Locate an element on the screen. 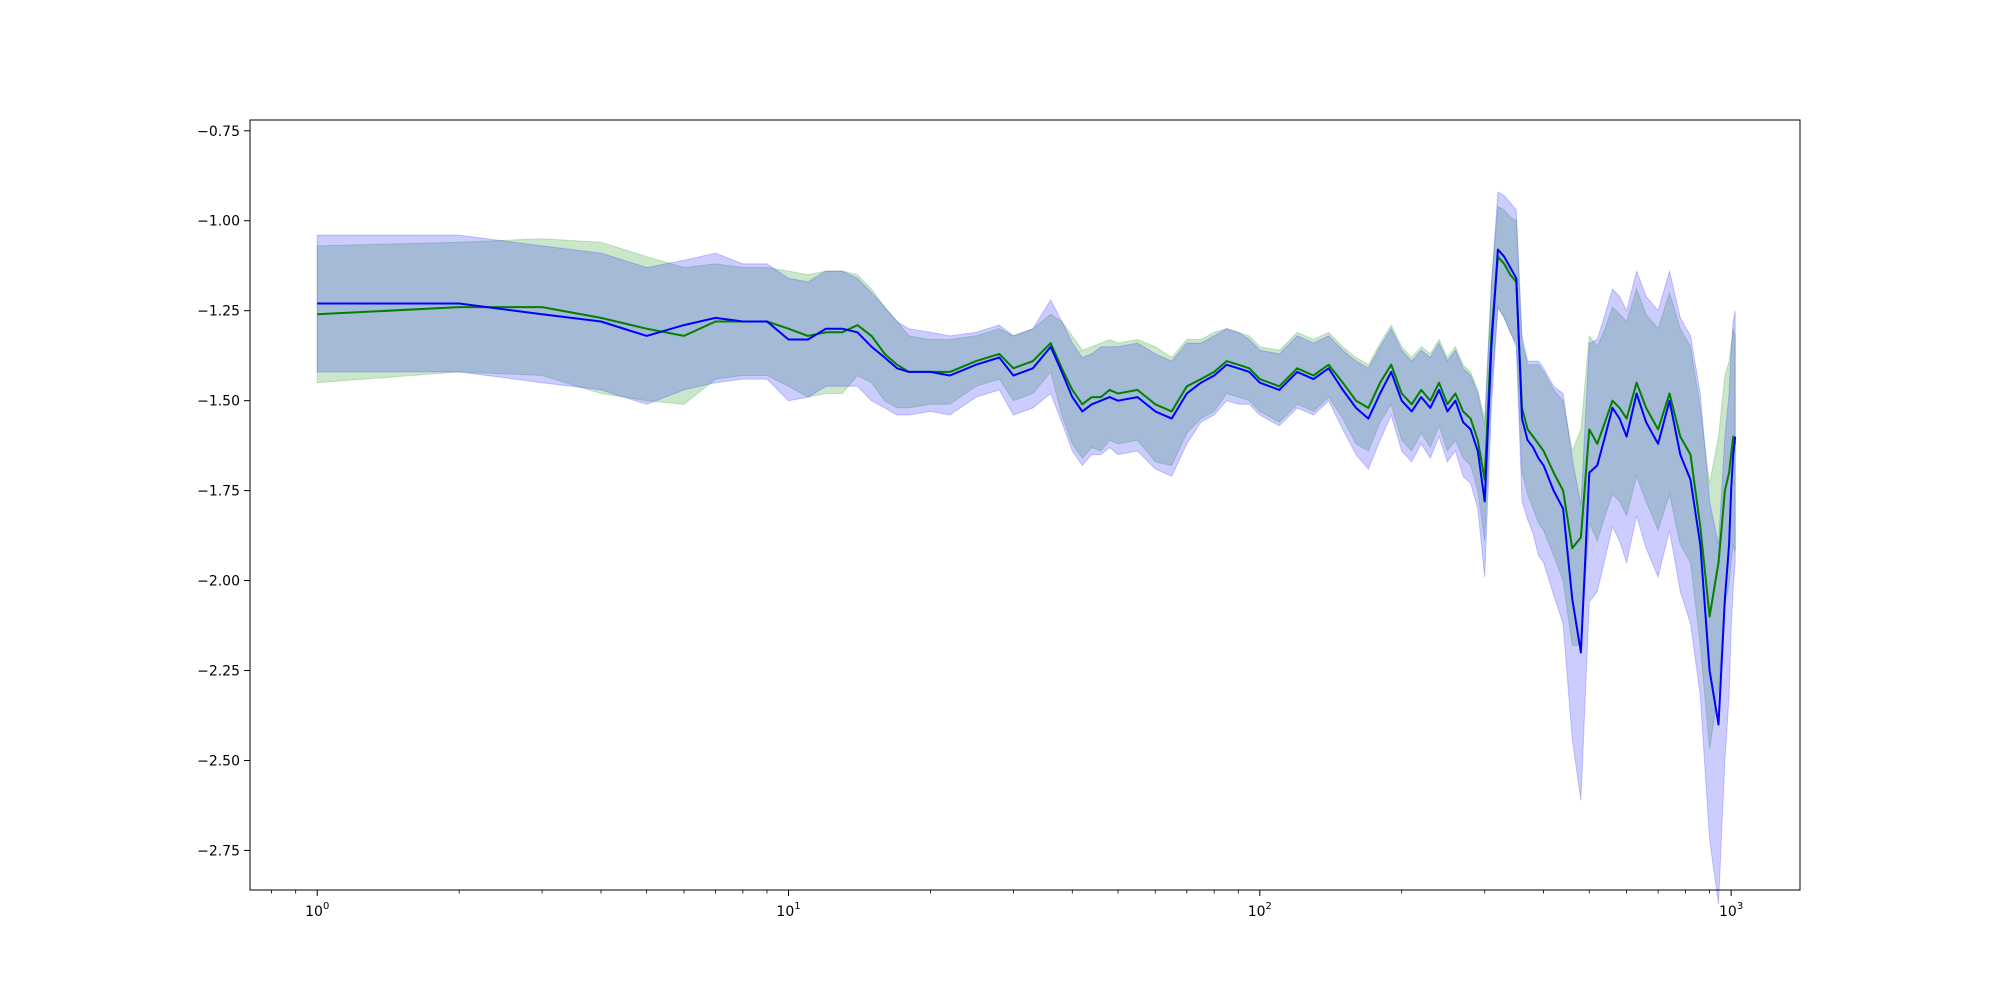 The image size is (2000, 1000). x-axis: 10⁰ 10¹ 10² 10³ is located at coordinates (1007, 905).